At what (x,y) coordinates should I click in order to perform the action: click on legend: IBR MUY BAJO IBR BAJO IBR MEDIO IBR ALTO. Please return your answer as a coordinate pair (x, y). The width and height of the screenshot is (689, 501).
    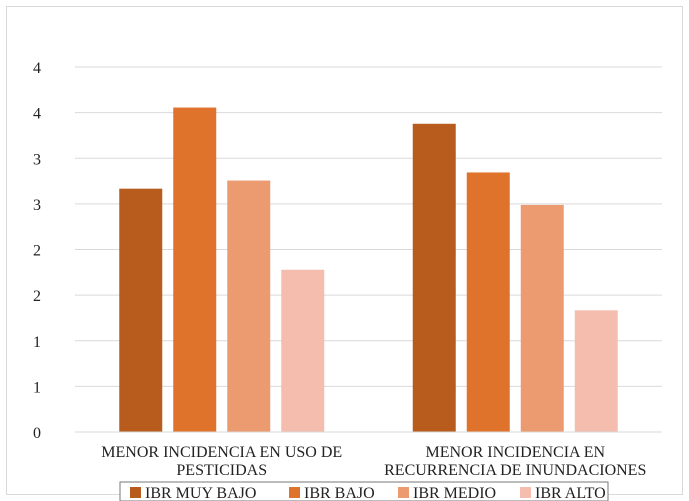
    Looking at the image, I should click on (364, 491).